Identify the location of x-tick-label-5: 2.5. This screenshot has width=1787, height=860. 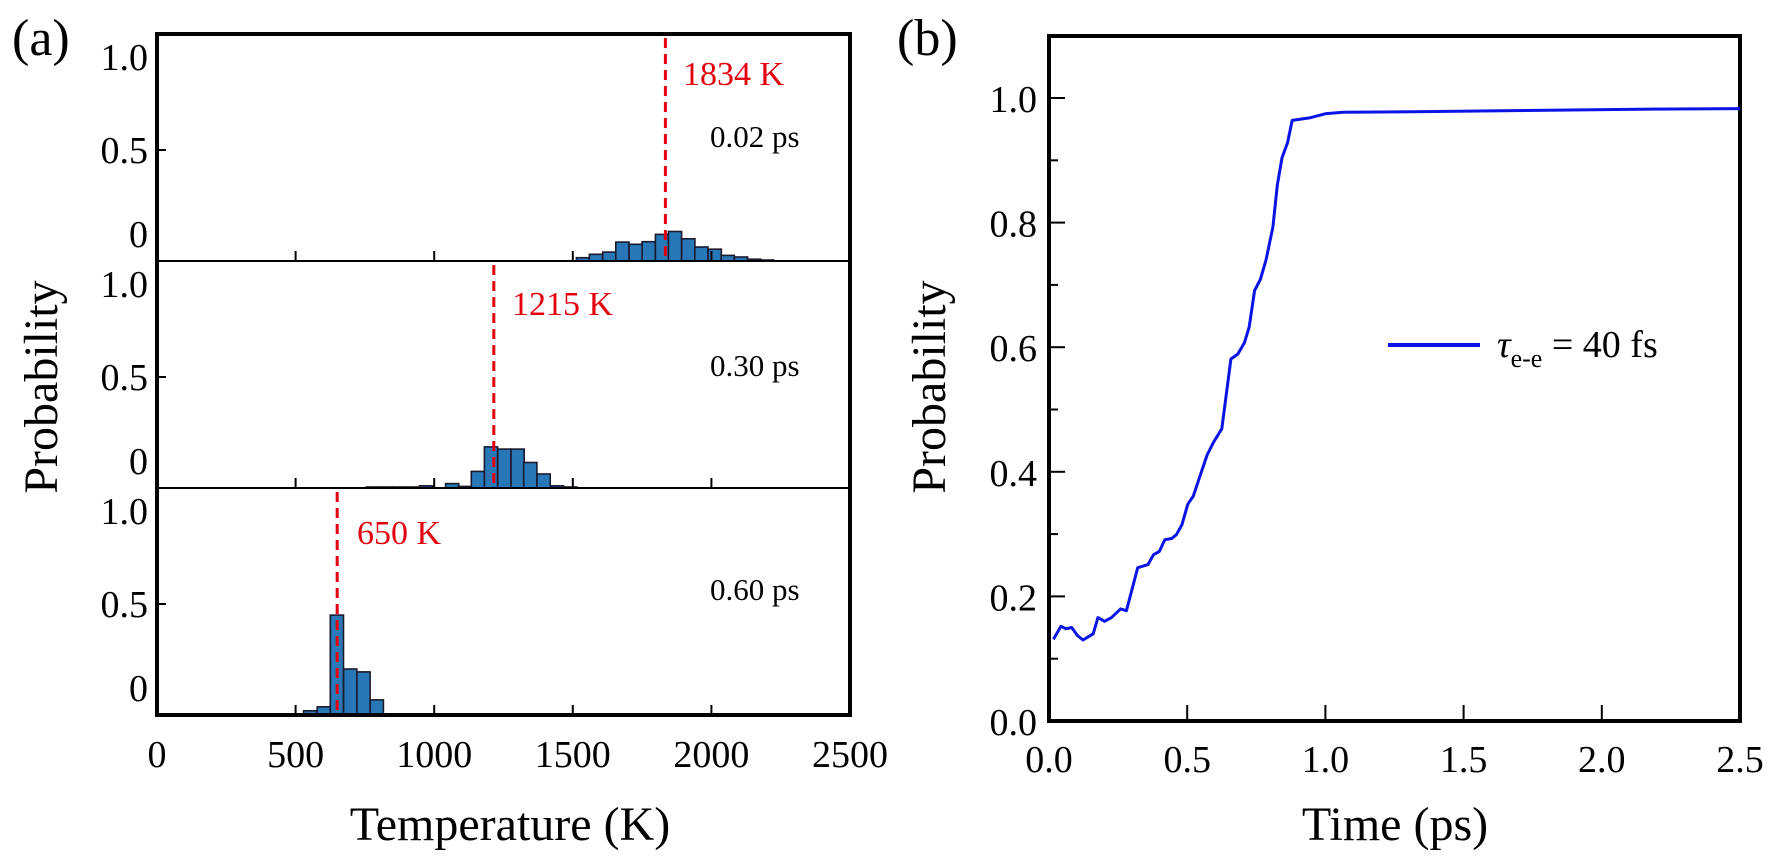
(1740, 760).